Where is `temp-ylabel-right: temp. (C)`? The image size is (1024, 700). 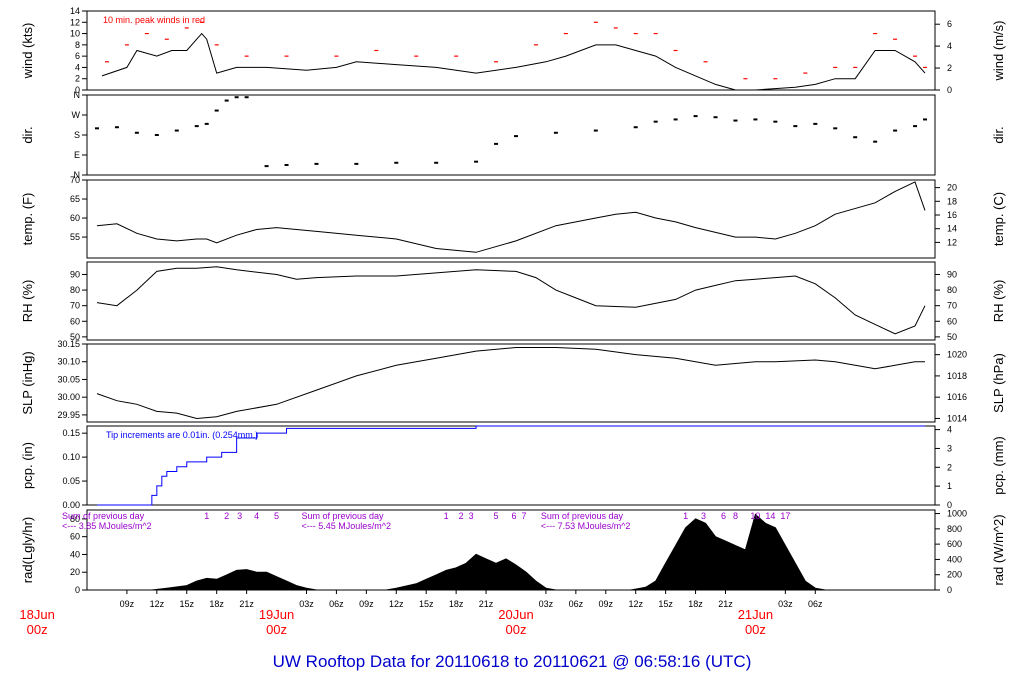 temp-ylabel-right: temp. (C) is located at coordinates (998, 219).